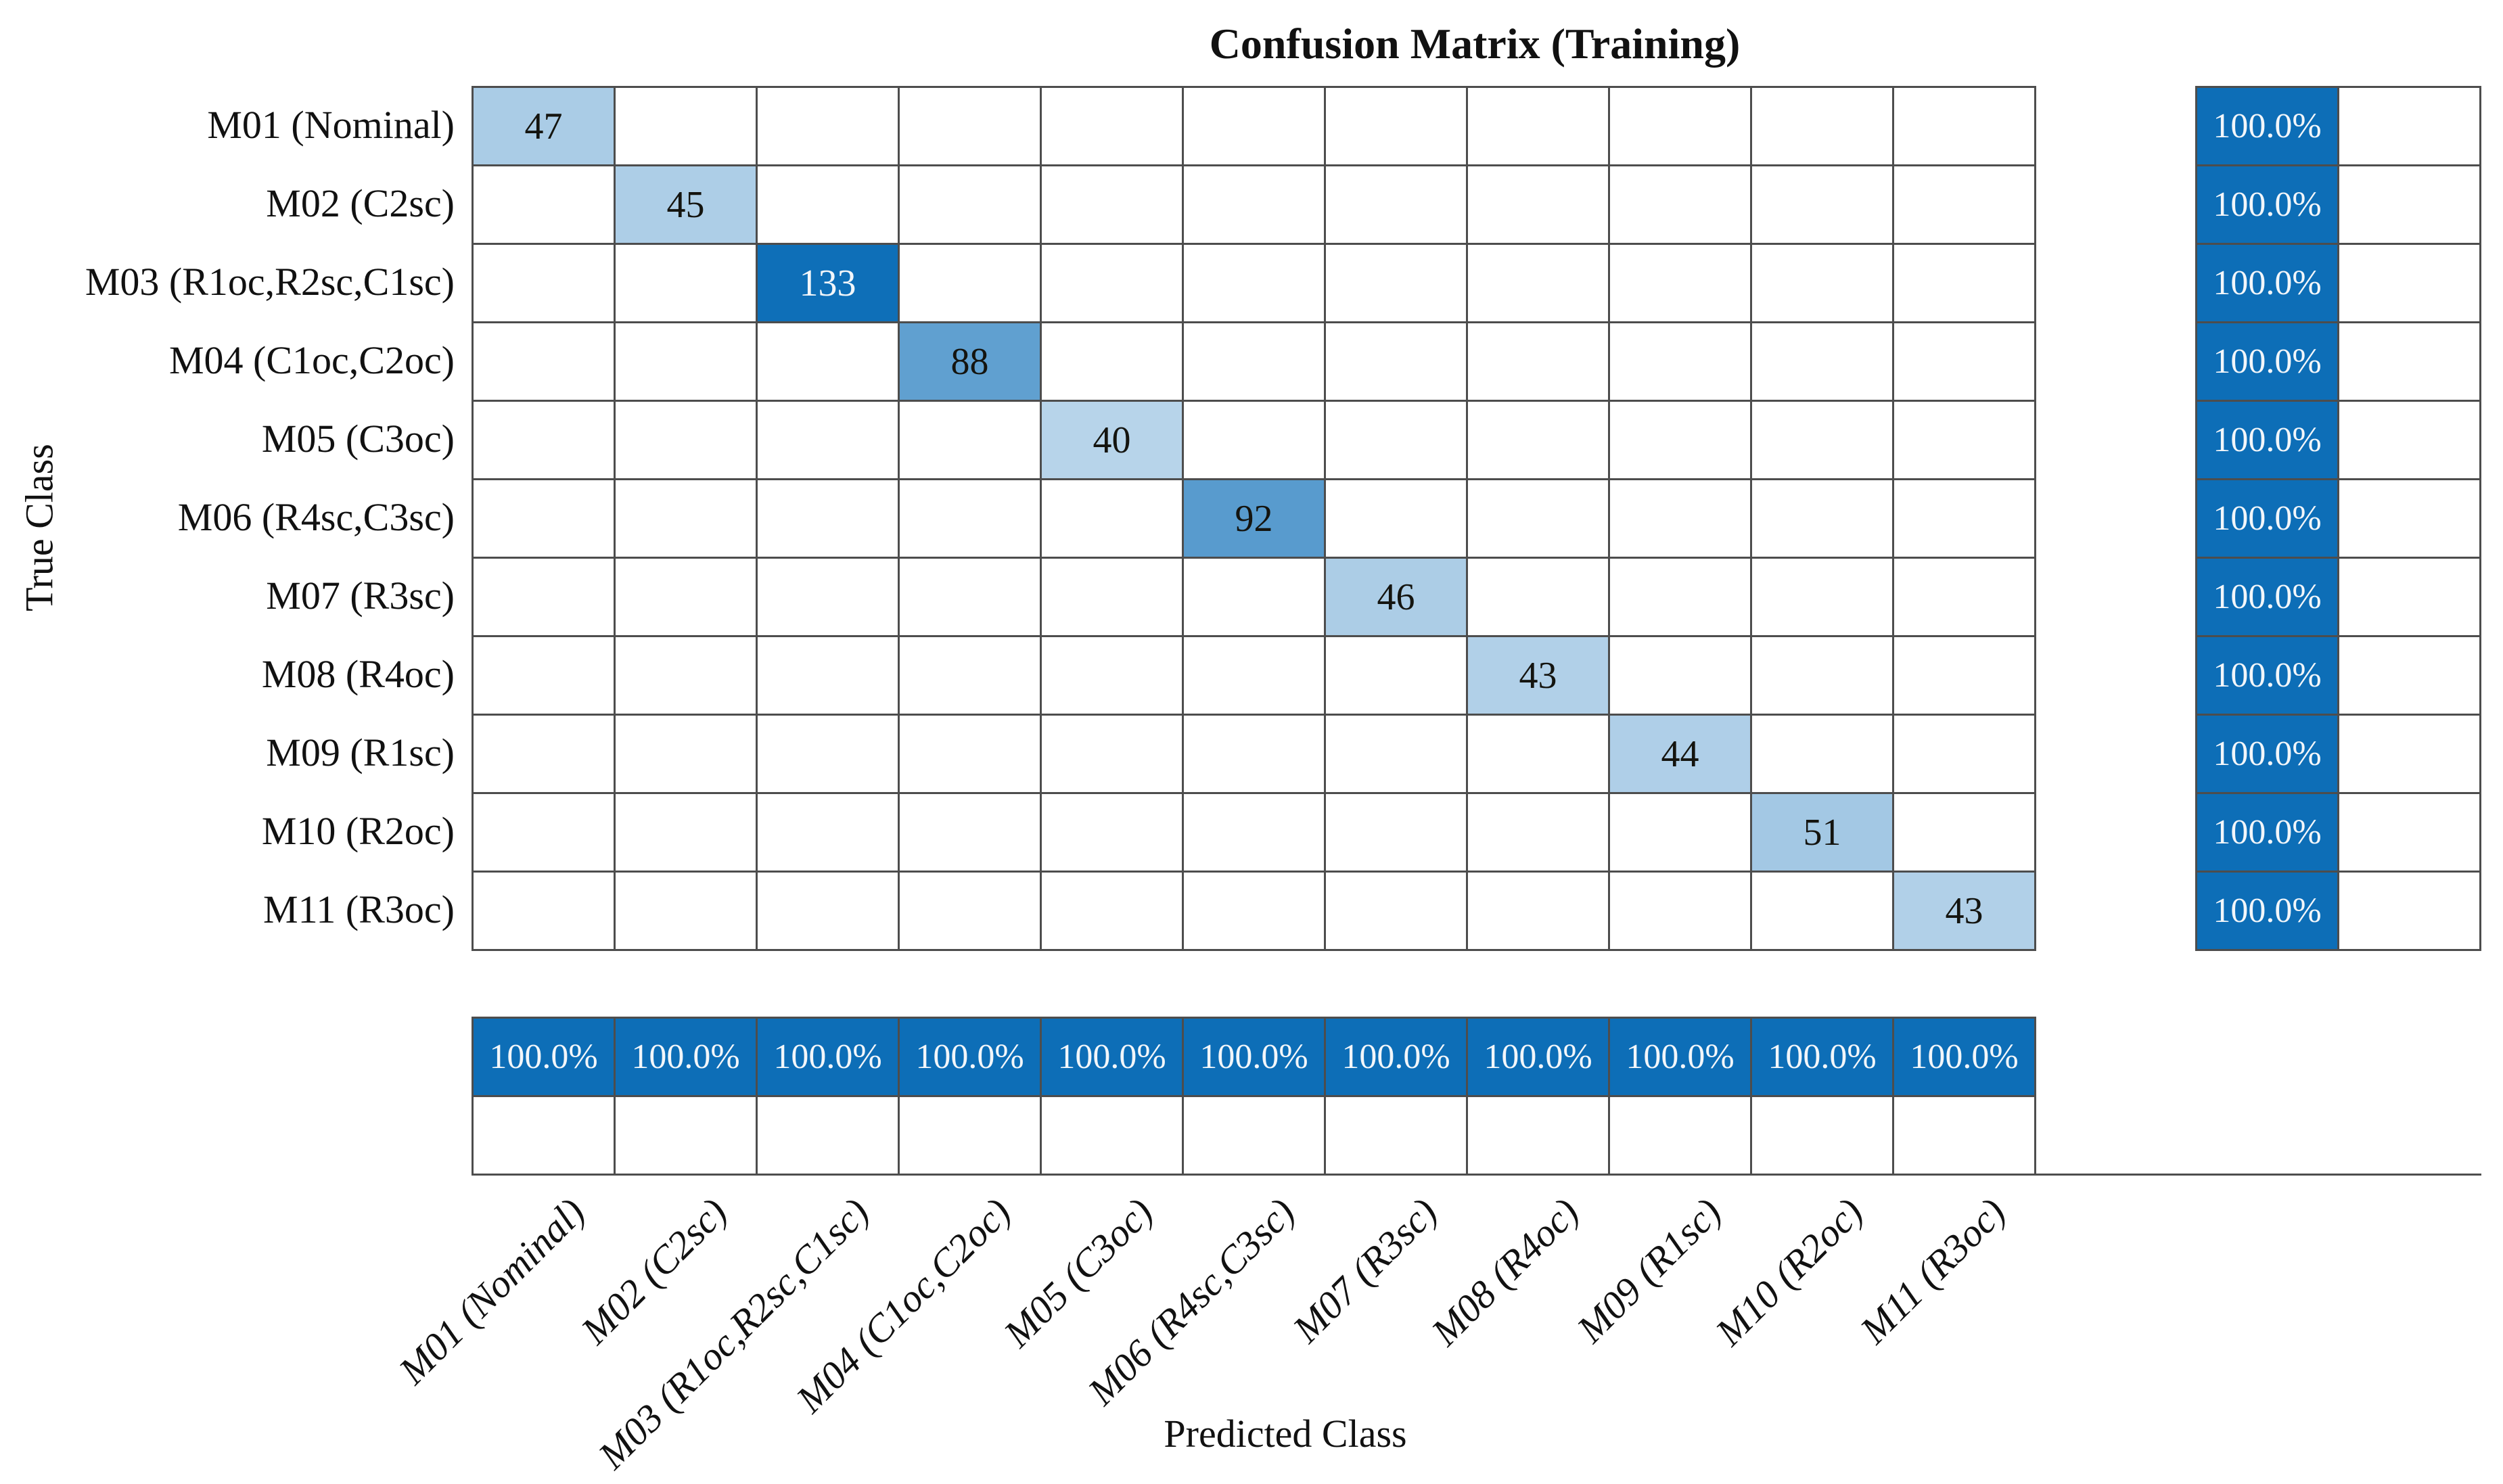  What do you see at coordinates (1823, 833) in the screenshot?
I see `diagonal-cell: 51` at bounding box center [1823, 833].